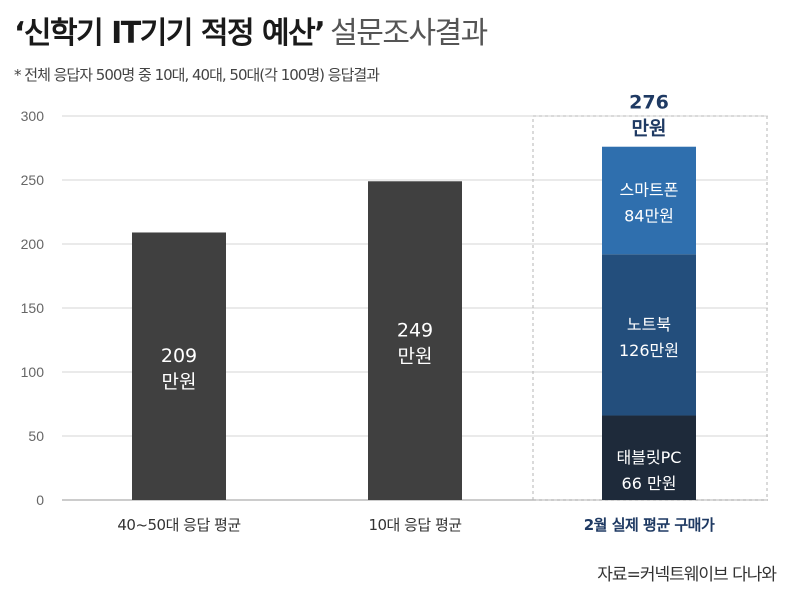 The height and width of the screenshot is (590, 790). What do you see at coordinates (649, 215) in the screenshot?
I see `segment-value-label: 84만원` at bounding box center [649, 215].